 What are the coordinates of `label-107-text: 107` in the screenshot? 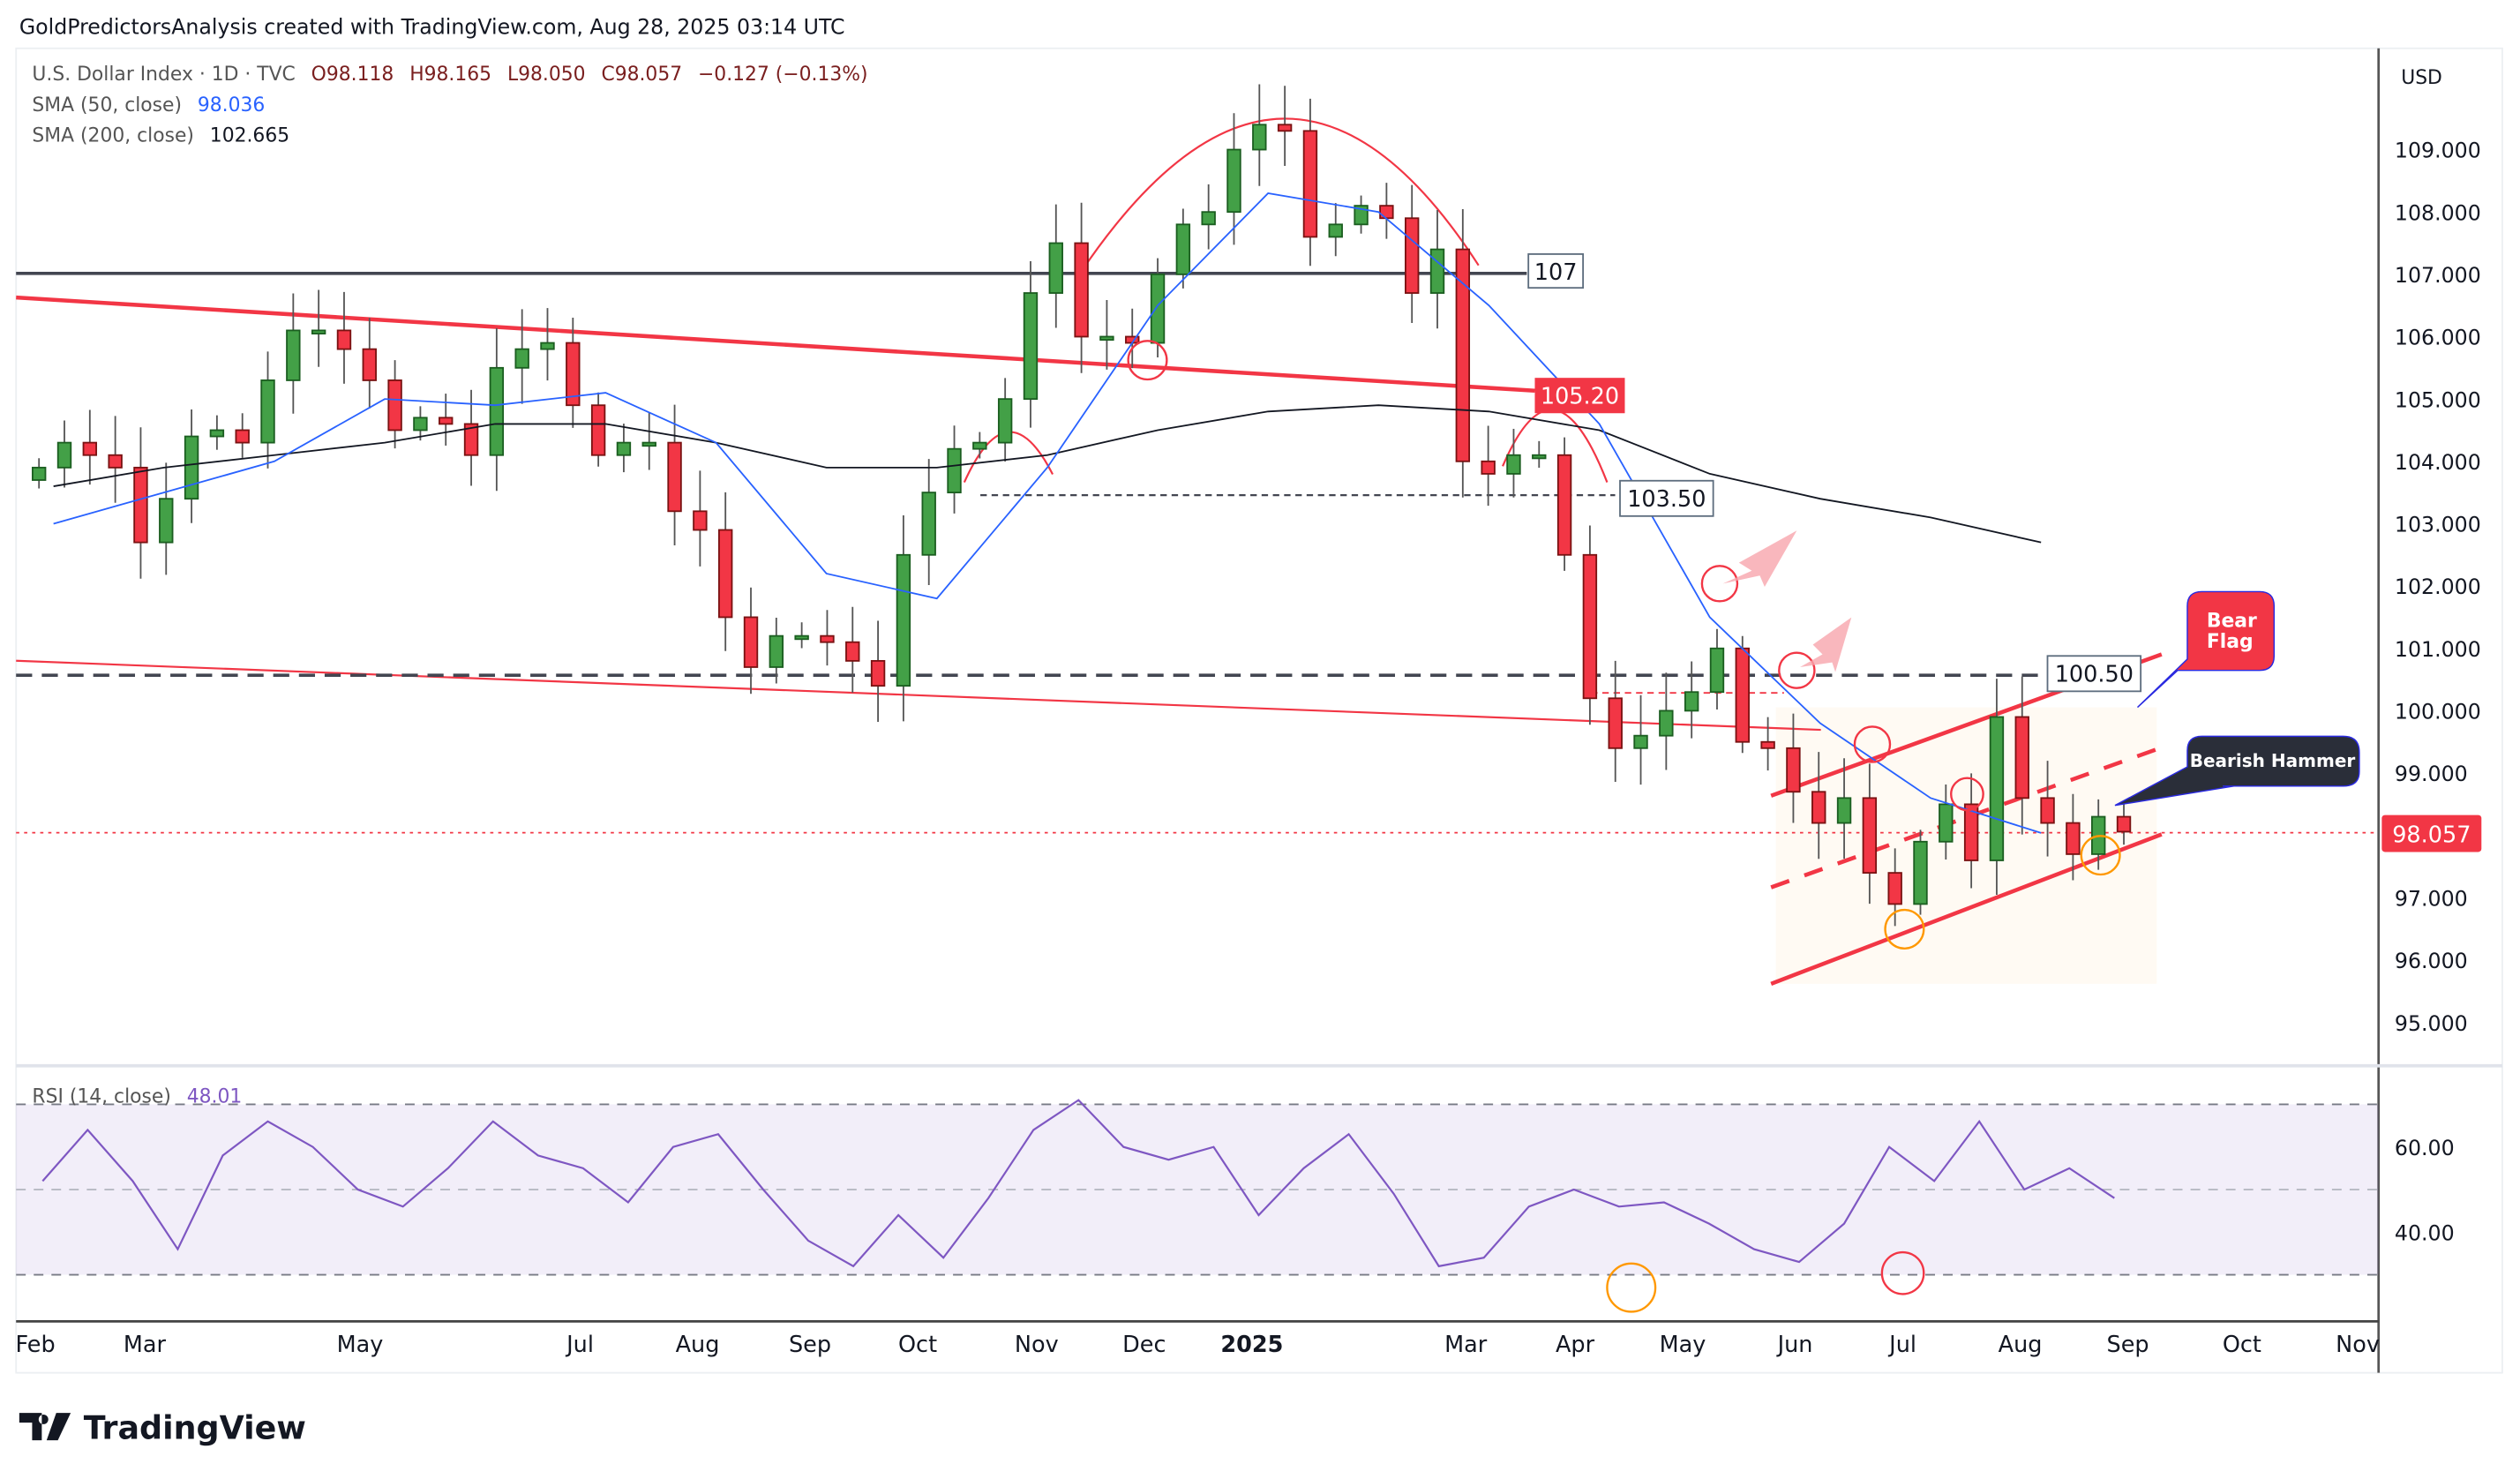 It's located at (1556, 272).